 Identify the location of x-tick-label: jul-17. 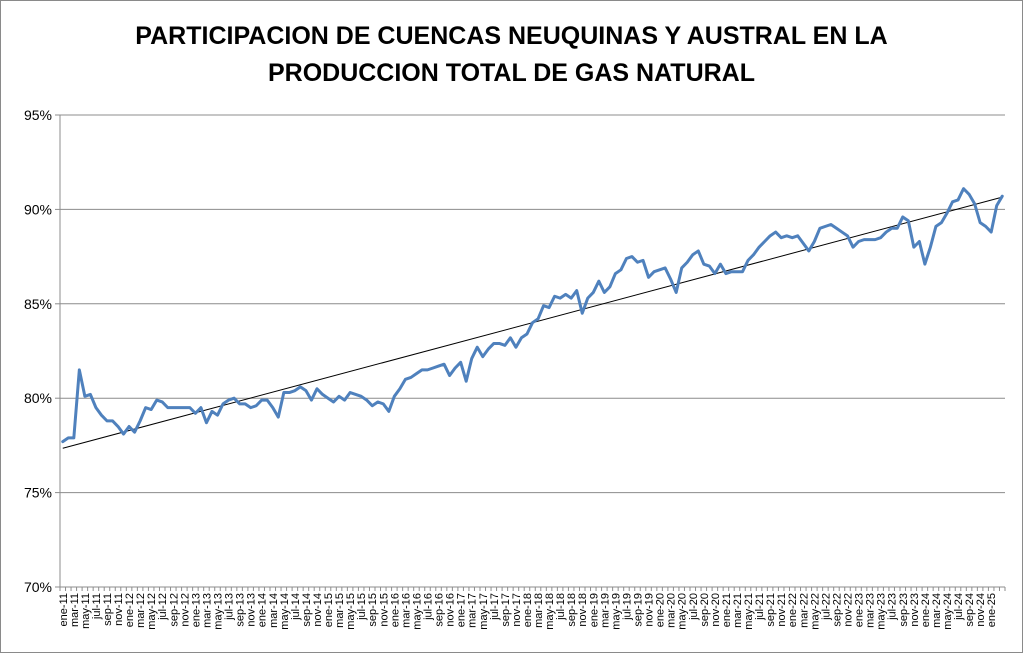
(495, 607).